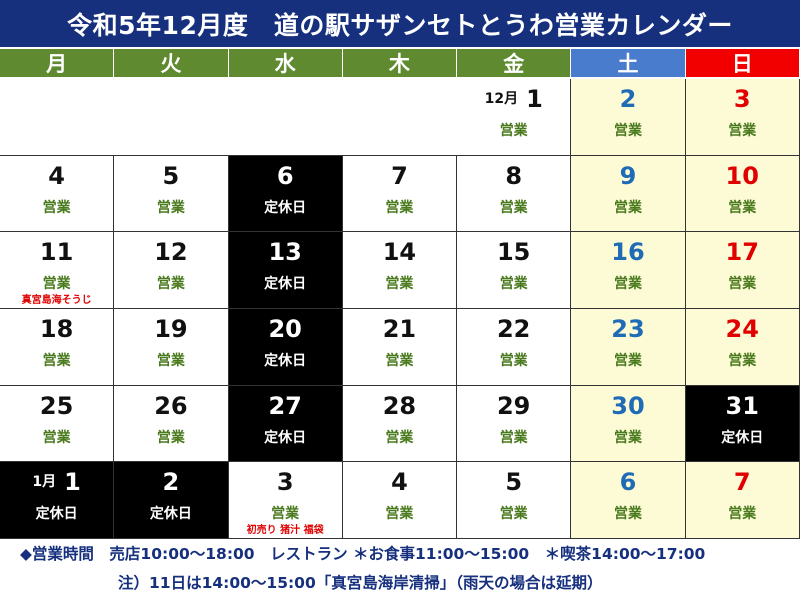 Image resolution: width=800 pixels, height=600 pixels. I want to click on day-cell: 5 営業, so click(171, 194).